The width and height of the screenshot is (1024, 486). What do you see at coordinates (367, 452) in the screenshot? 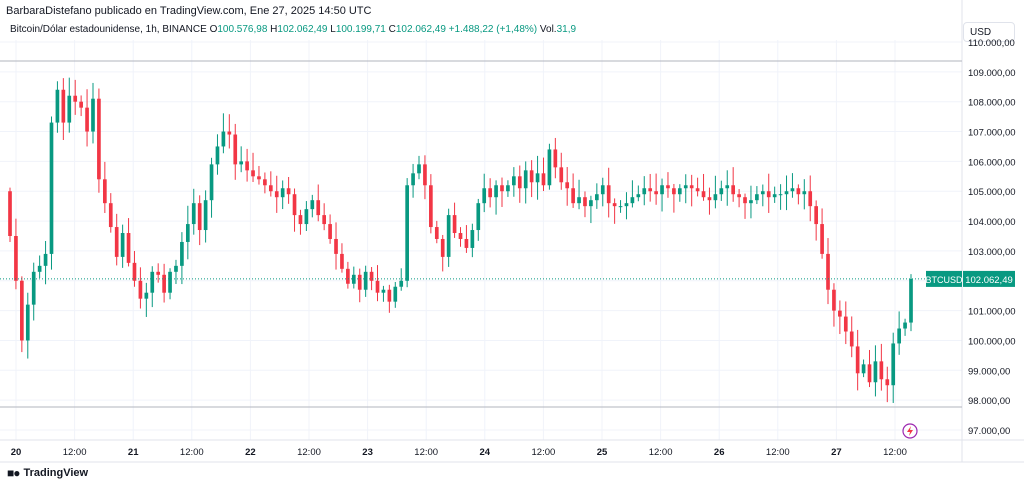
I see `x-tick-label: 23` at bounding box center [367, 452].